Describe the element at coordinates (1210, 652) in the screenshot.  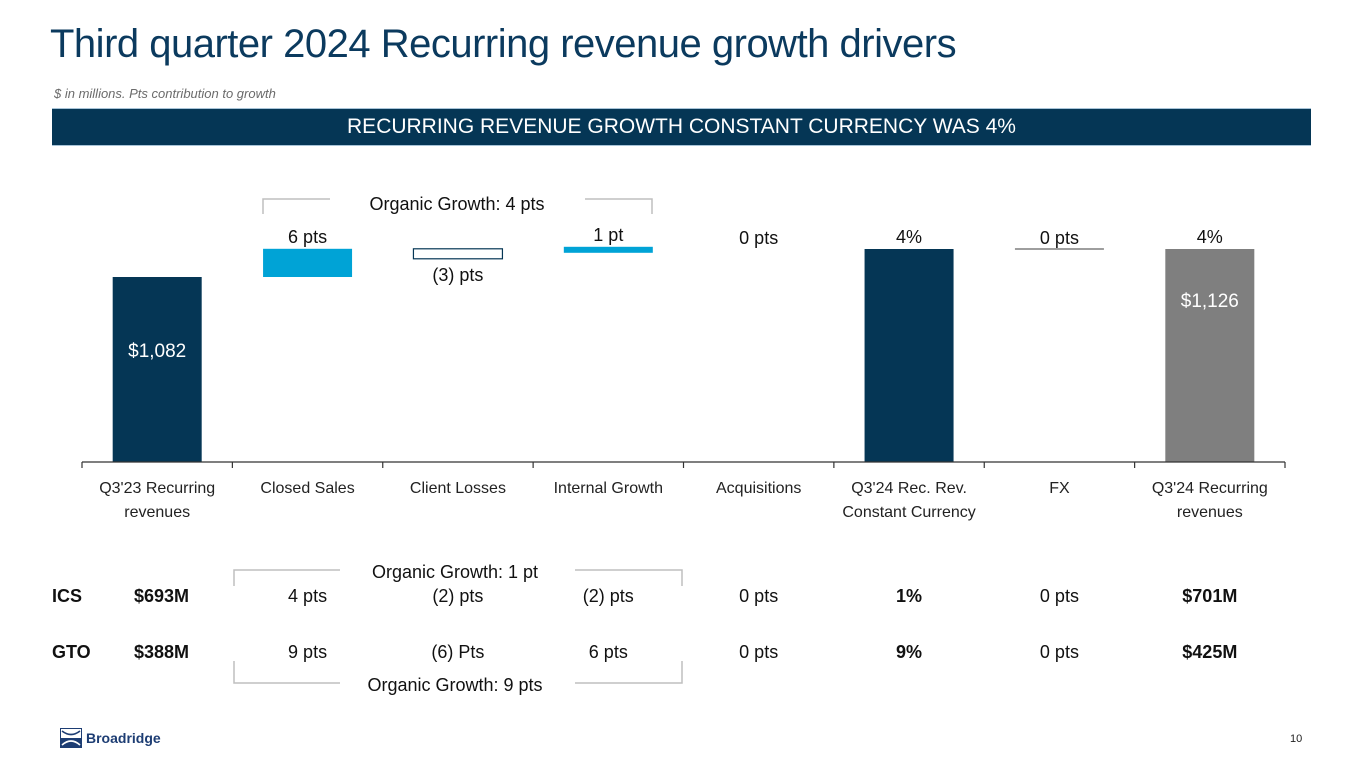
I see `segment-value: $425M` at that location.